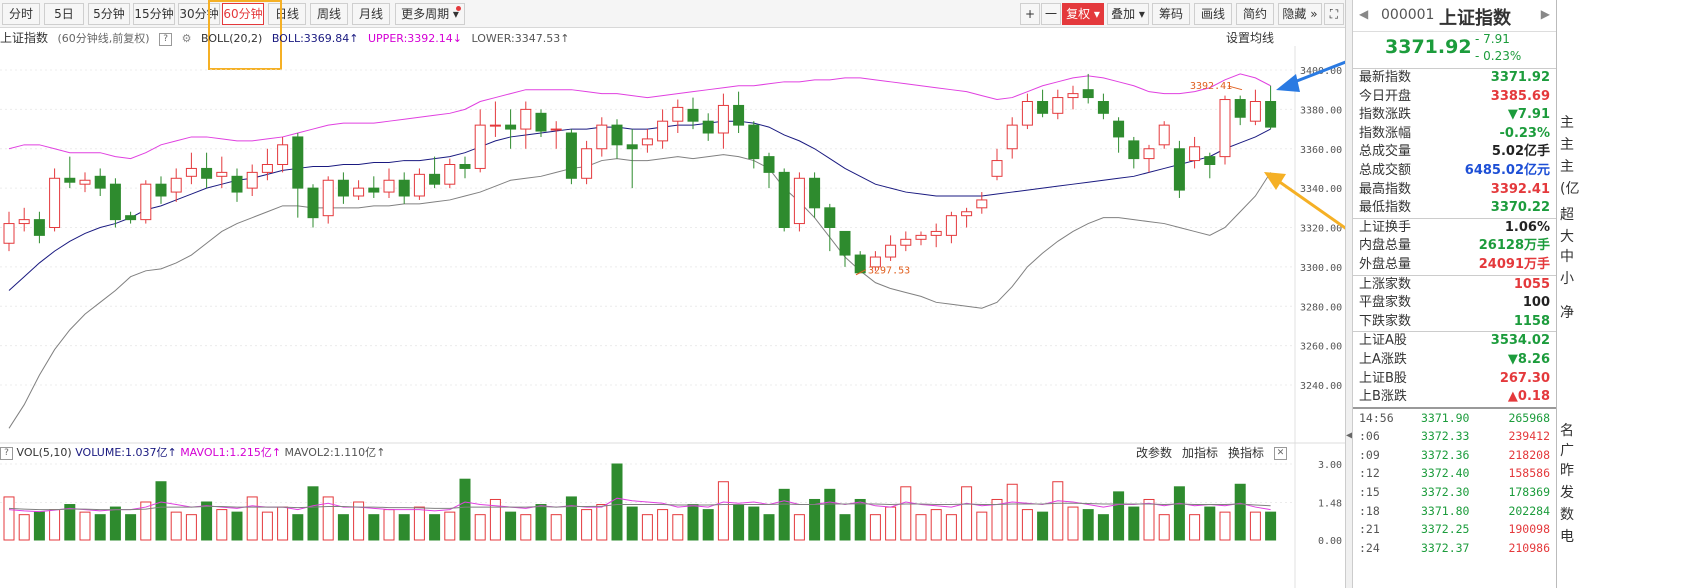 Image resolution: width=1683 pixels, height=588 pixels. I want to click on fullscreen-icon: ⛶, so click(1334, 14).